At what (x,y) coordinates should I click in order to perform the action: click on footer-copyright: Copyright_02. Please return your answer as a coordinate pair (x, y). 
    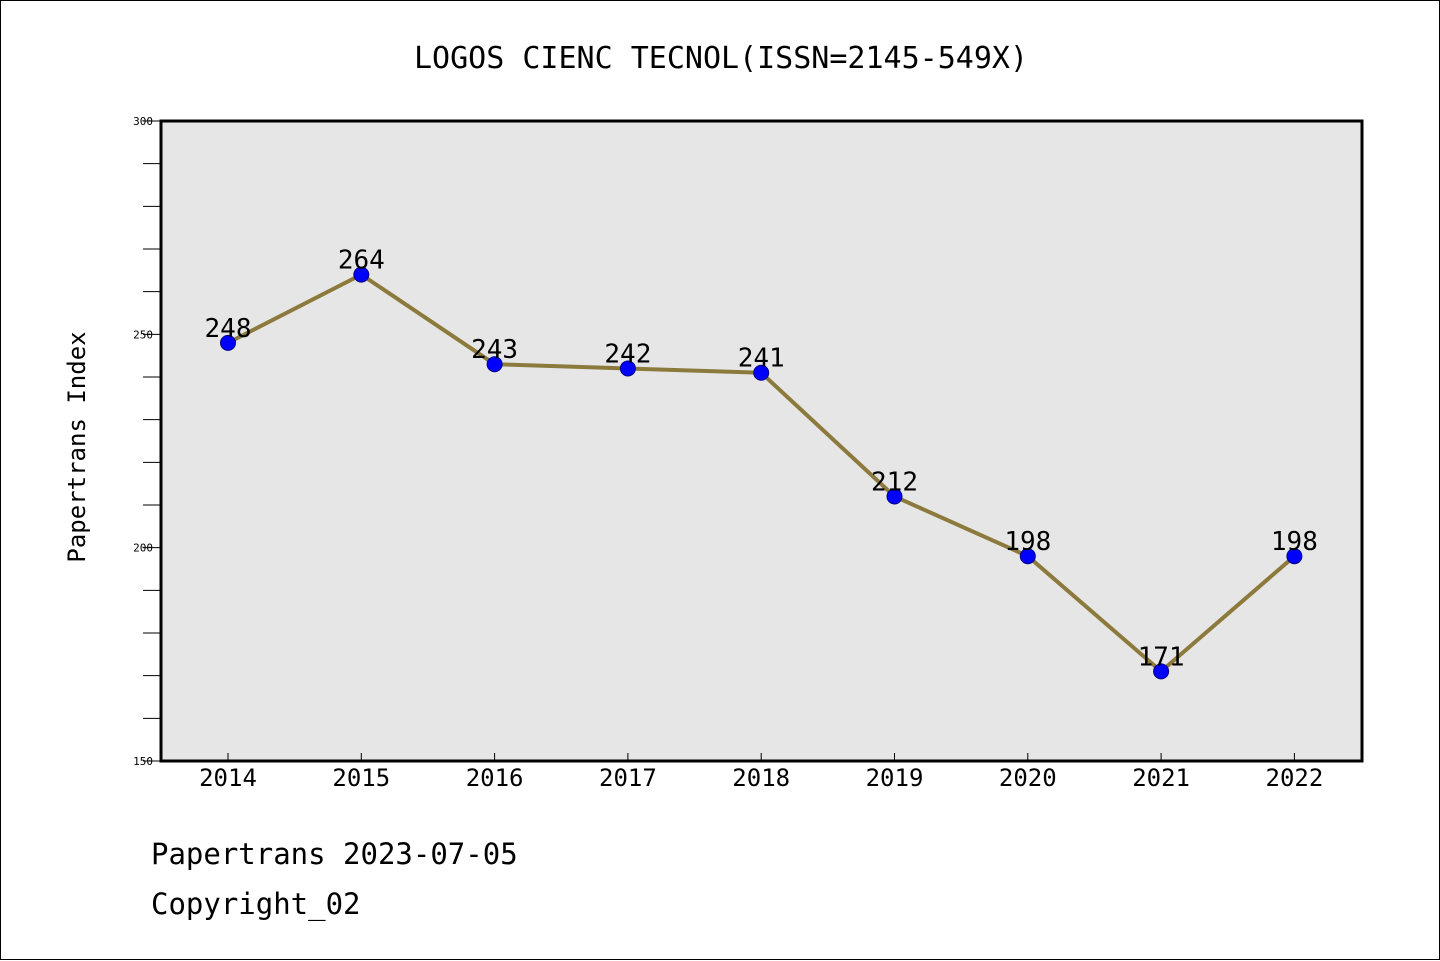
    Looking at the image, I should click on (256, 904).